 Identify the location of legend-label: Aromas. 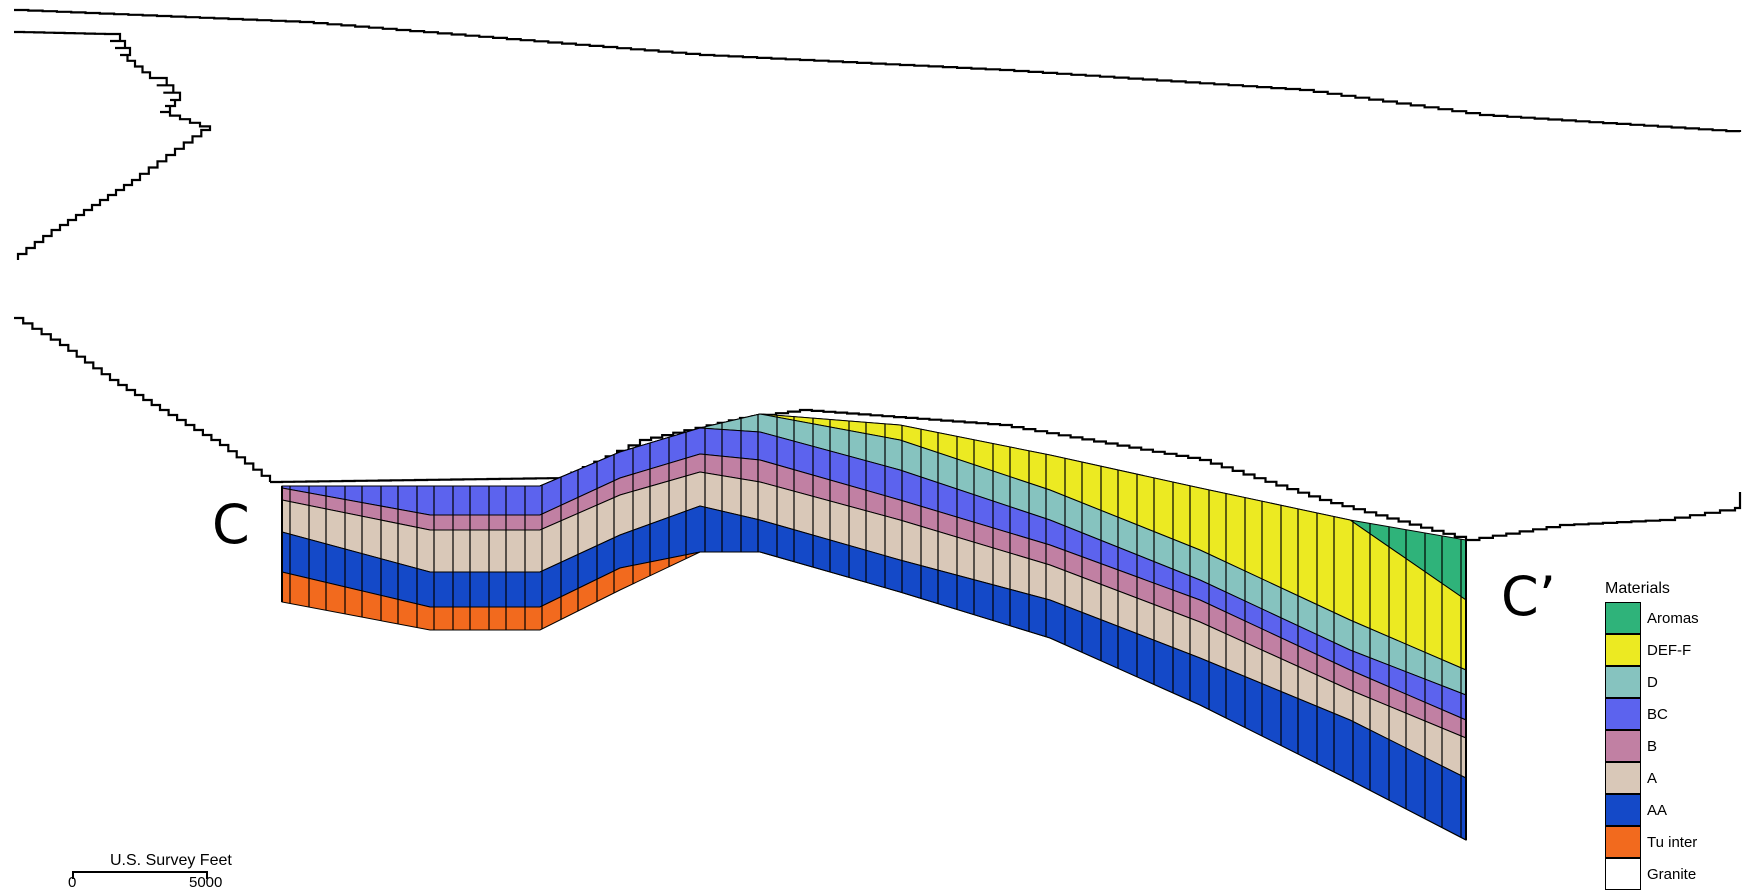
(1673, 618).